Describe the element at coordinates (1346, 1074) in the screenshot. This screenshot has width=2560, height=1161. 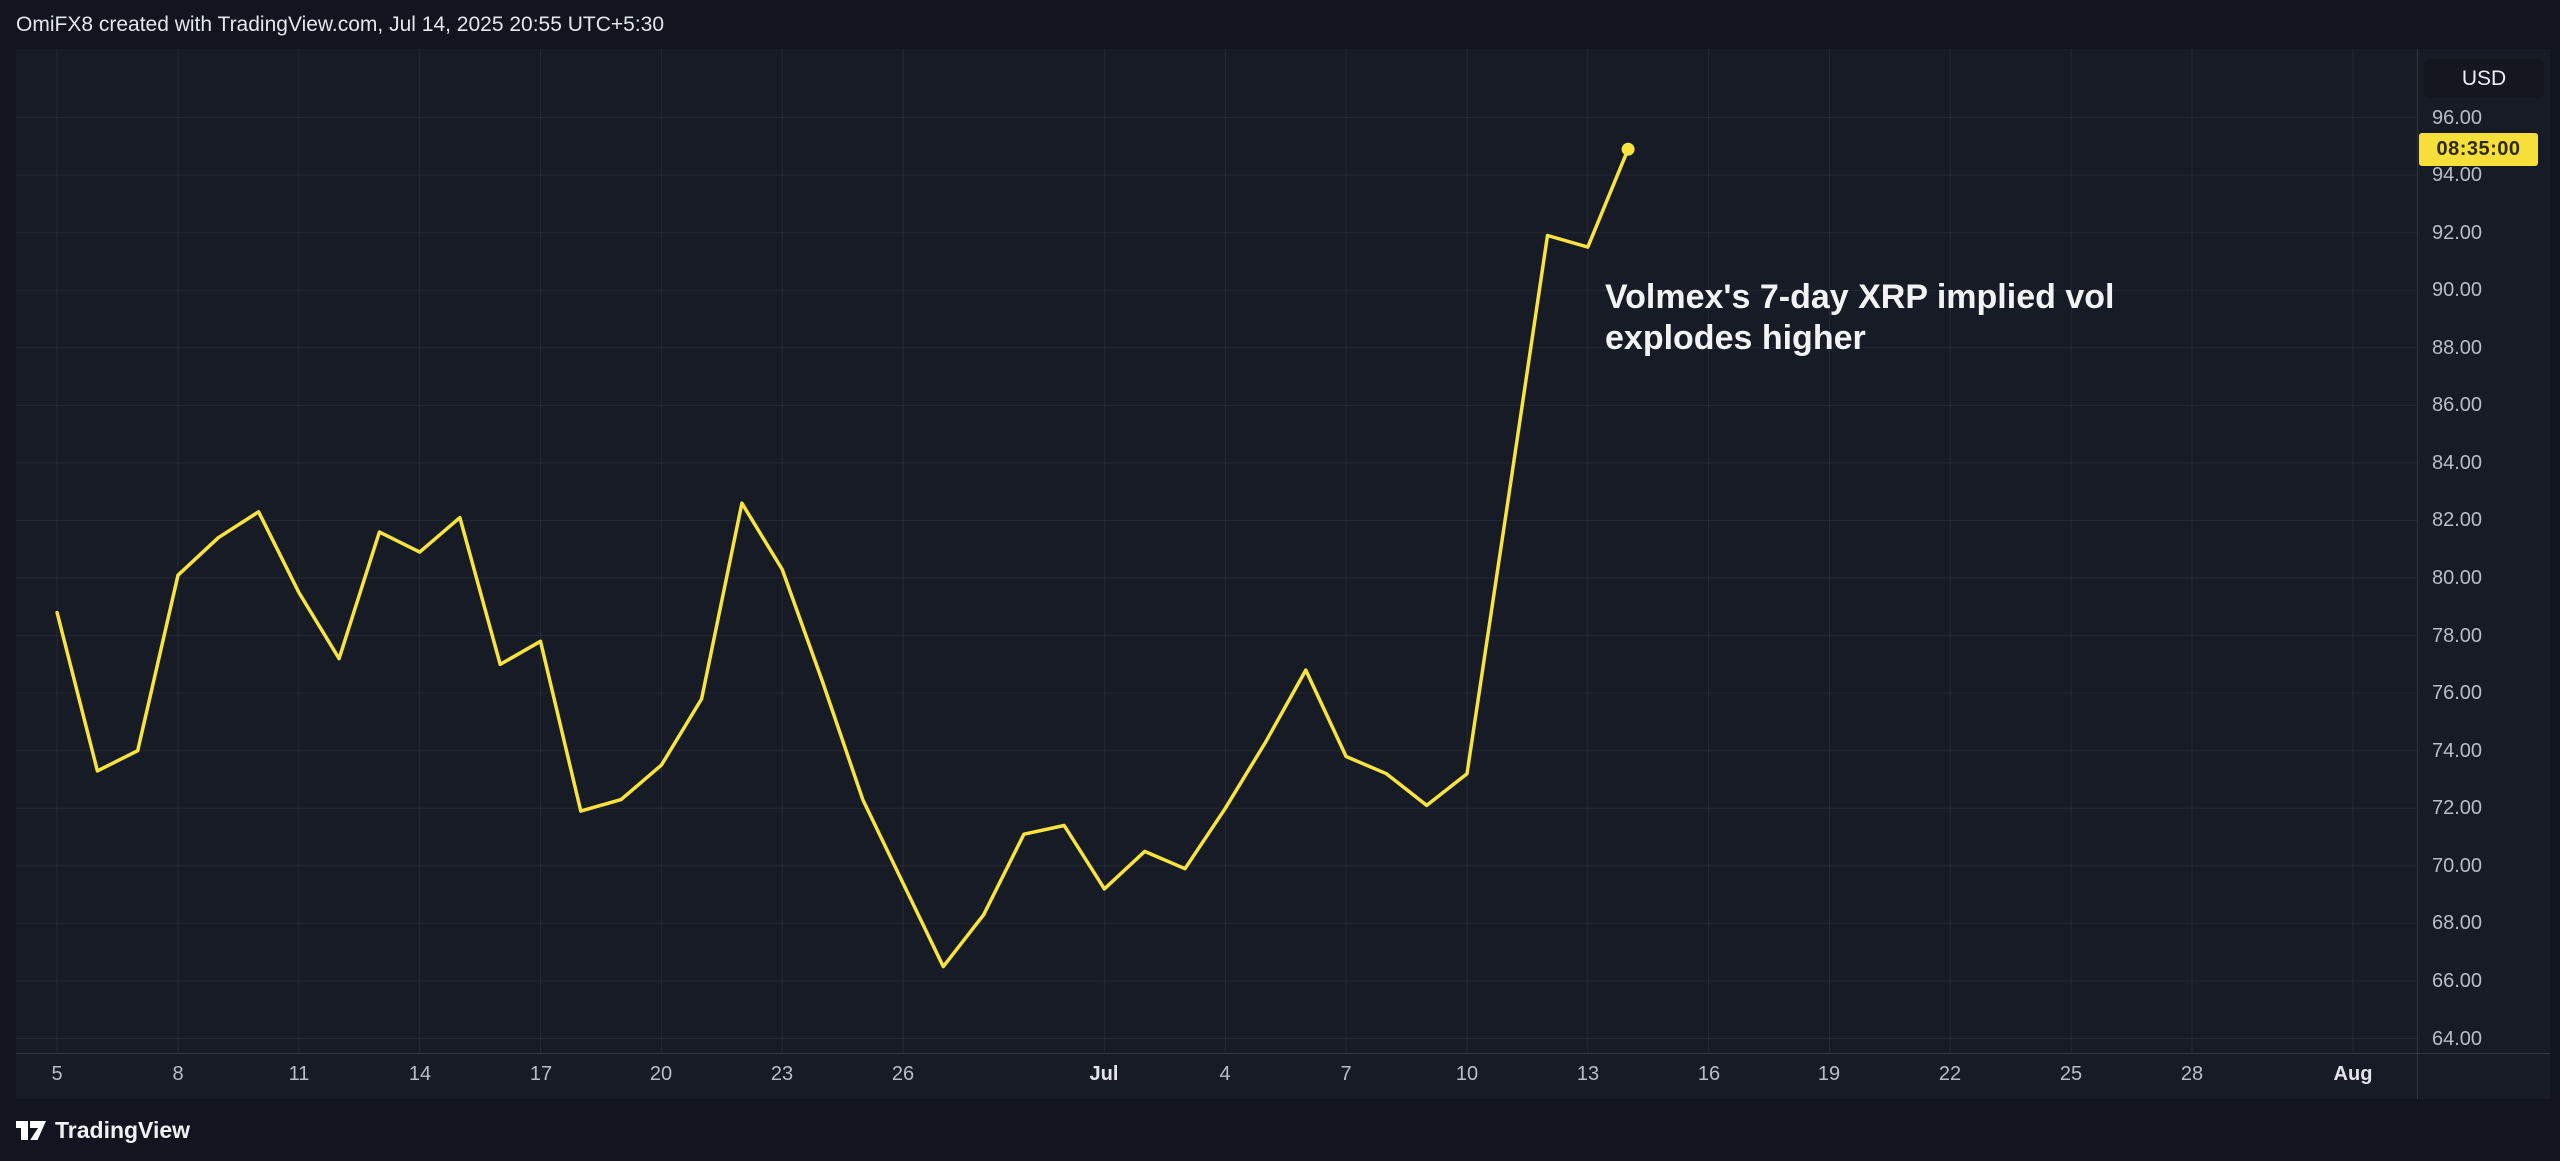
I see `time-tick-label: 7` at that location.